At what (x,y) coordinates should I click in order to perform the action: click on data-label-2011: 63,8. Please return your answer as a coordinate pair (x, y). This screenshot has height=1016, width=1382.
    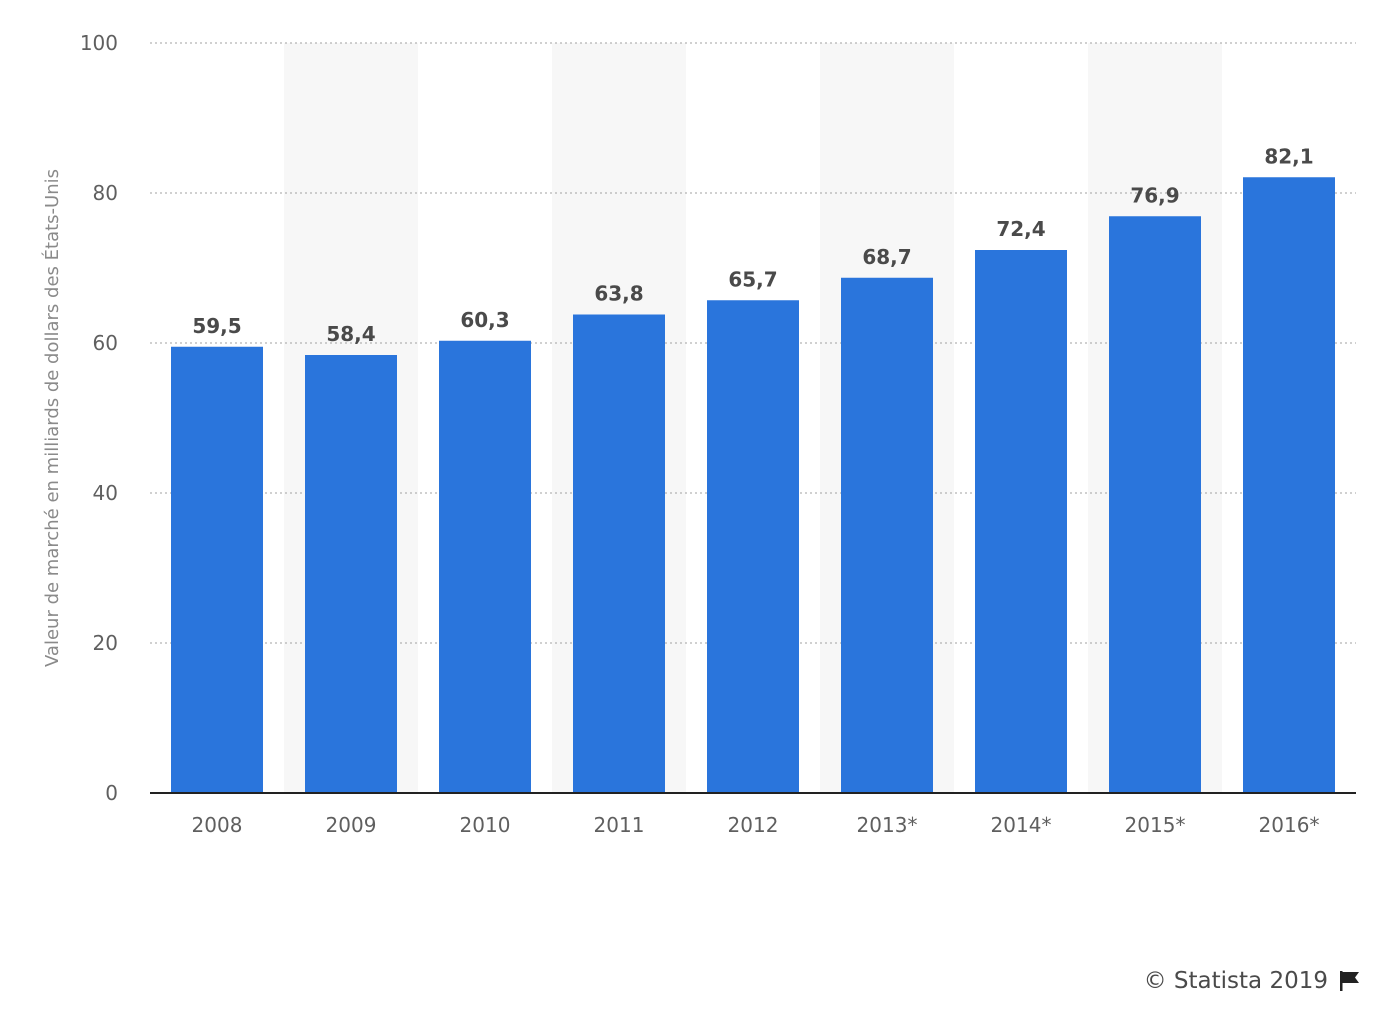
    Looking at the image, I should click on (618, 294).